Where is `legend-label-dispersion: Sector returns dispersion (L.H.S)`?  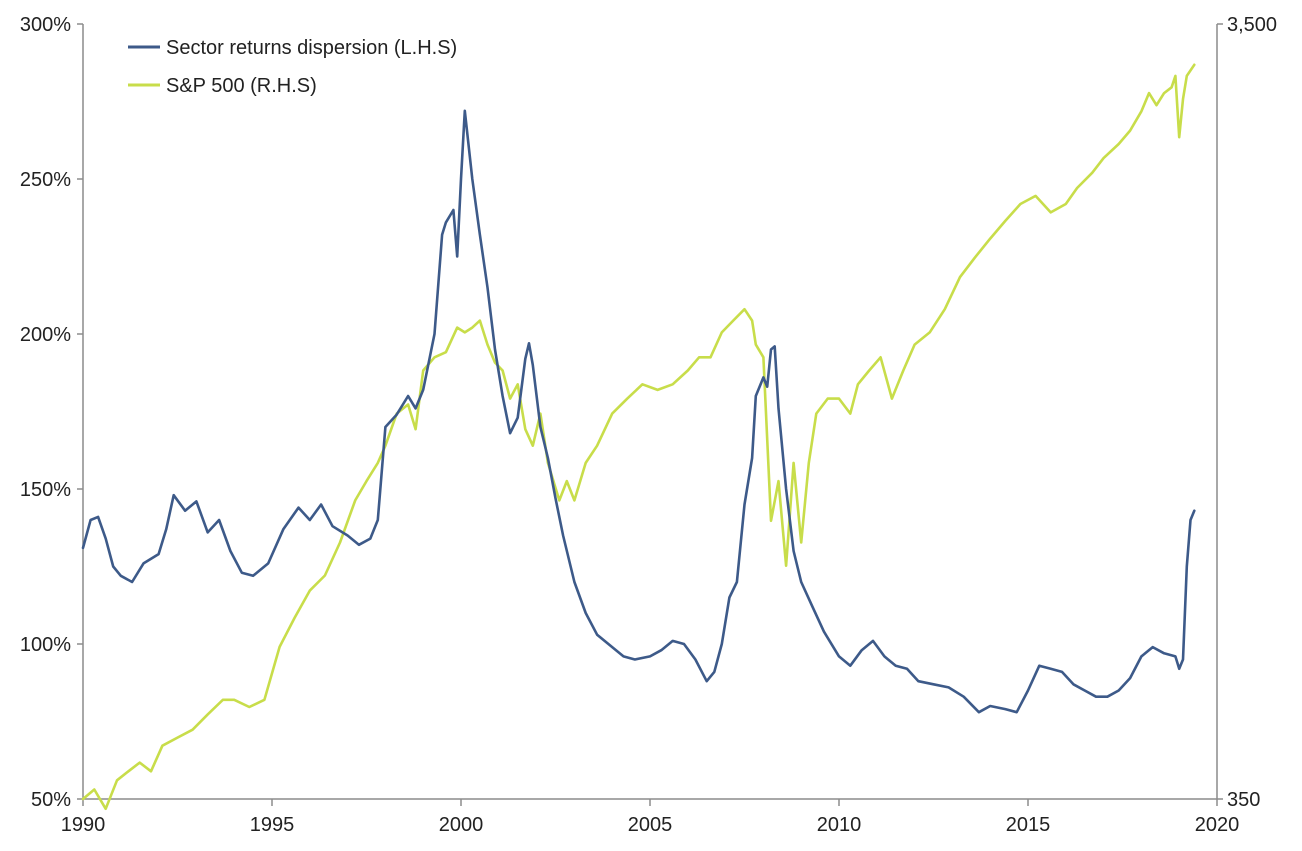 legend-label-dispersion: Sector returns dispersion (L.H.S) is located at coordinates (311, 48).